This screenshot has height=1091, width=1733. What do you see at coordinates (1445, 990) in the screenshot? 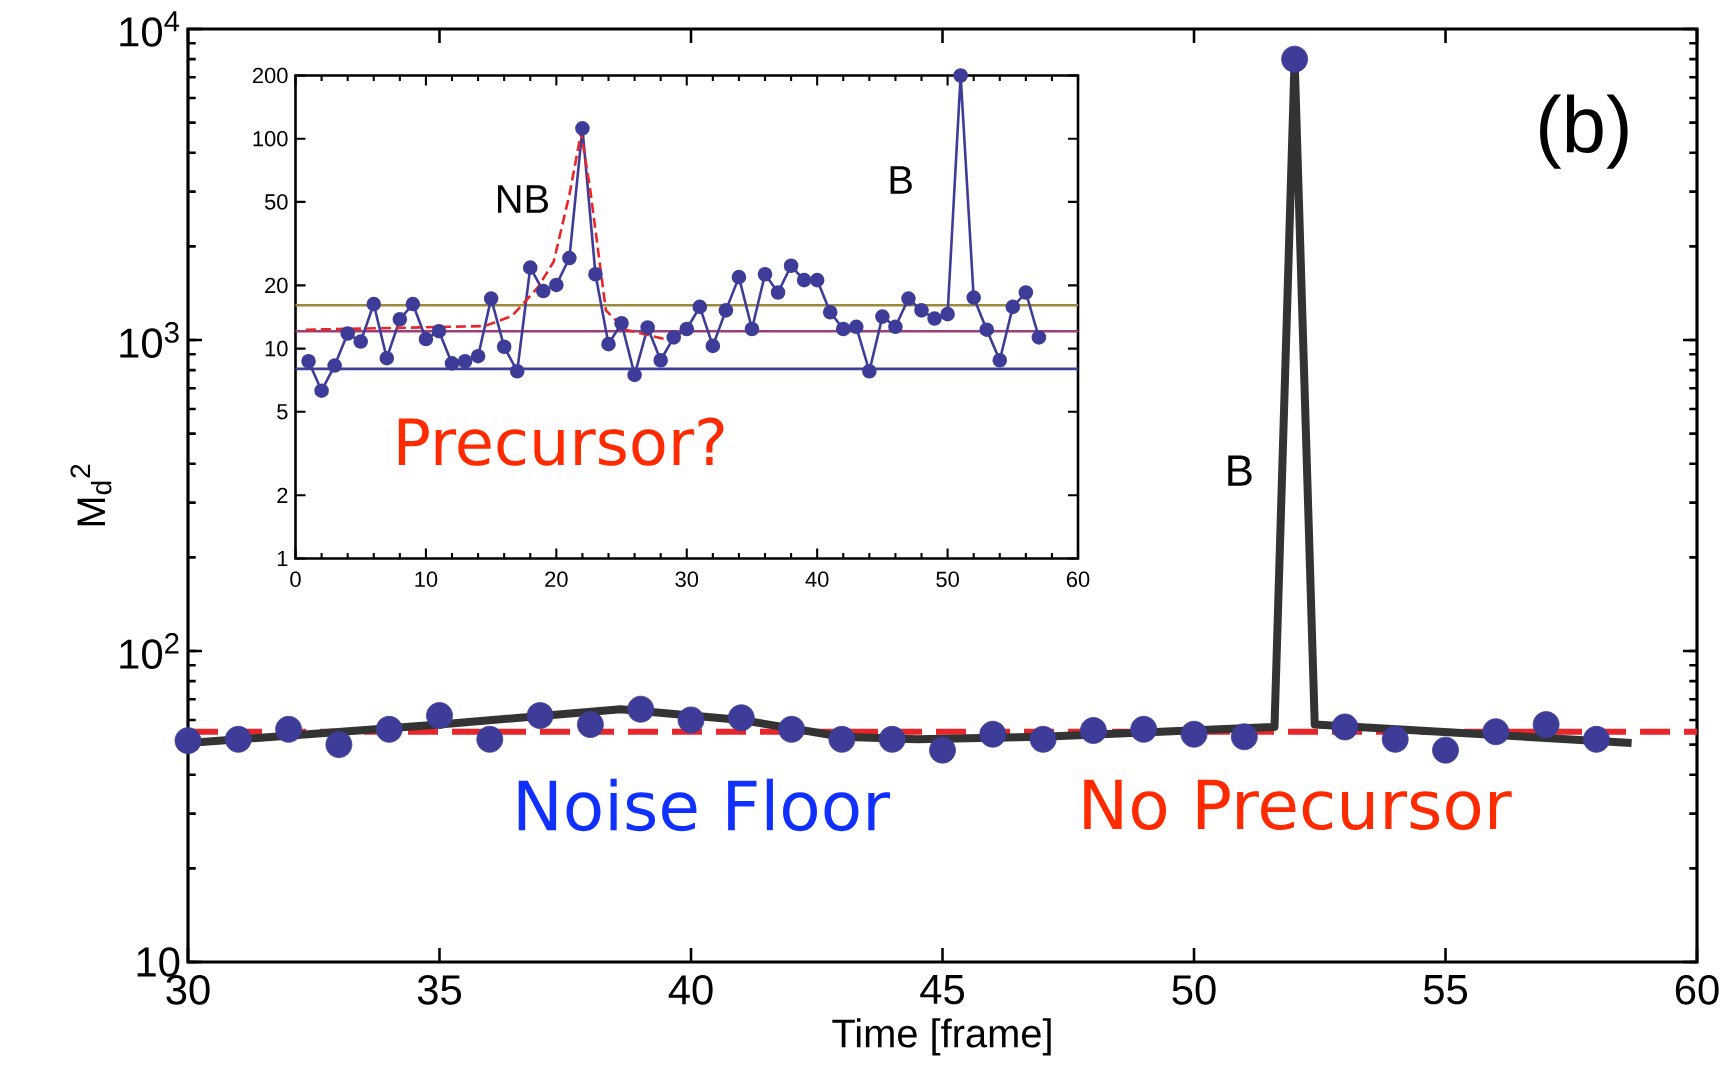
I see `x-tick-label: 55` at bounding box center [1445, 990].